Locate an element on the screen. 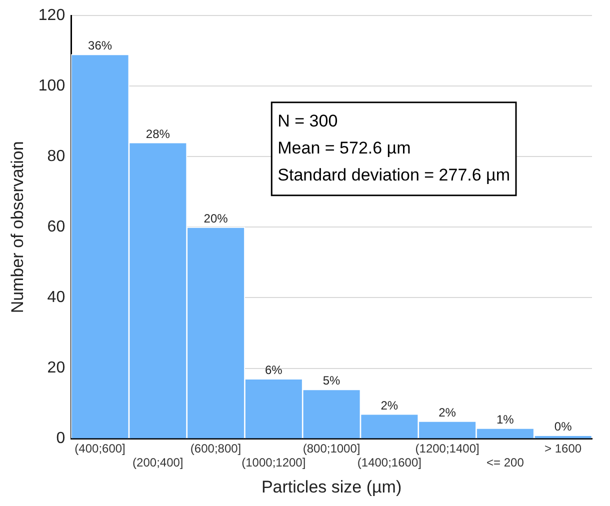 The image size is (610, 506). y-tick-label: 0 is located at coordinates (61, 439).